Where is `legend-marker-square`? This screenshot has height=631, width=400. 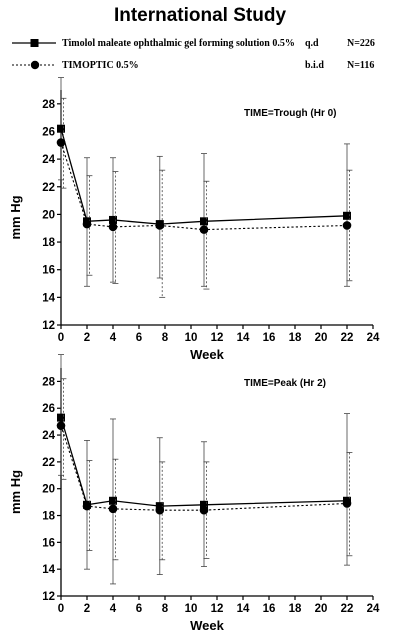
legend-marker-square is located at coordinates (34, 43).